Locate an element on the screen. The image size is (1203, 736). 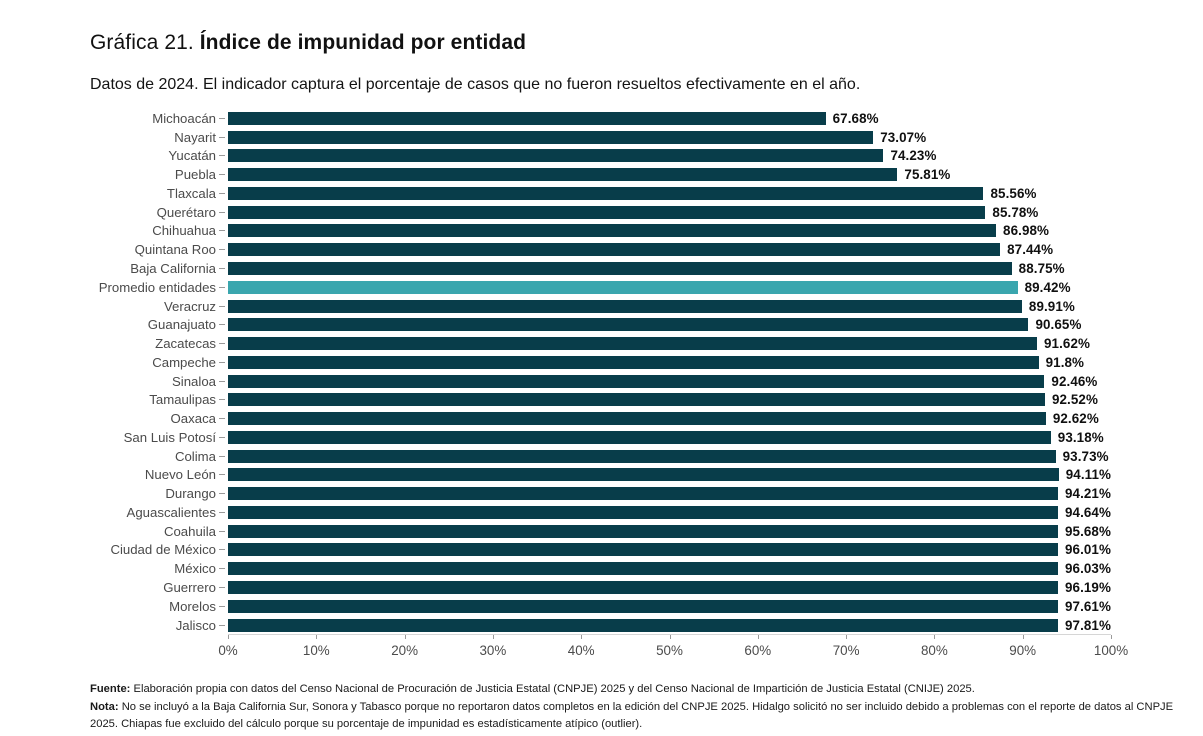
bar-row: Quintana Roo 87.44% is located at coordinates (646, 249).